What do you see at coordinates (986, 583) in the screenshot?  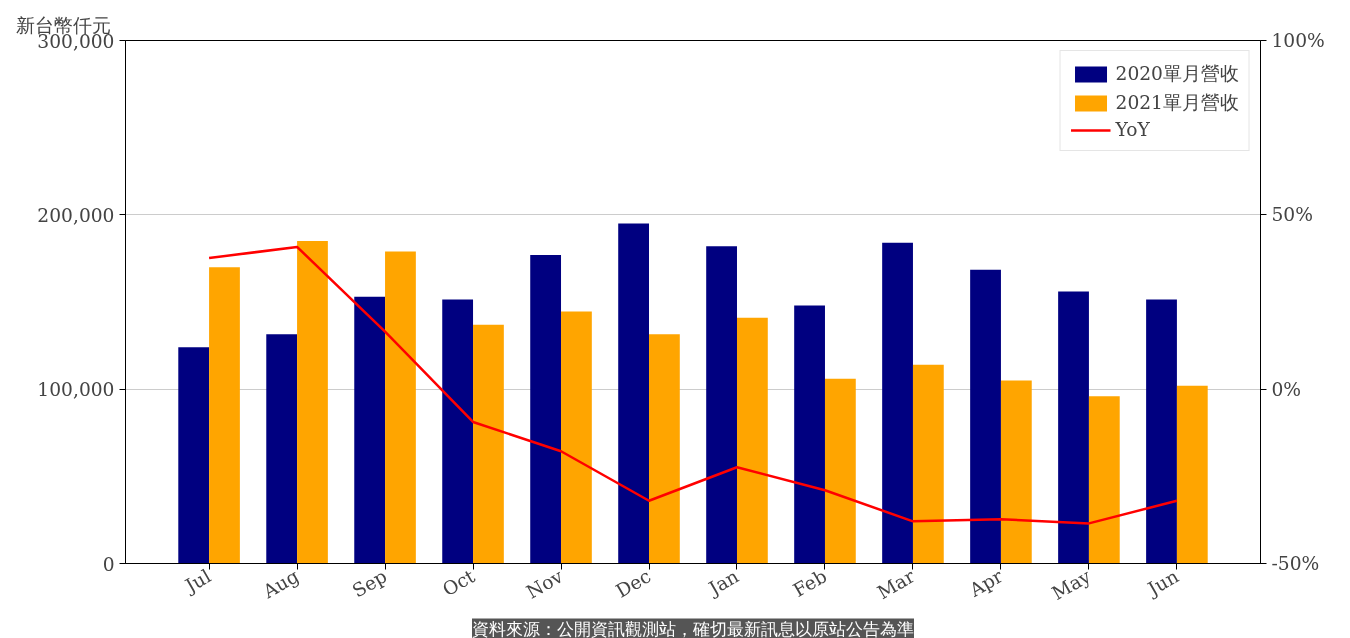 I see `x-tick-label: Apr` at bounding box center [986, 583].